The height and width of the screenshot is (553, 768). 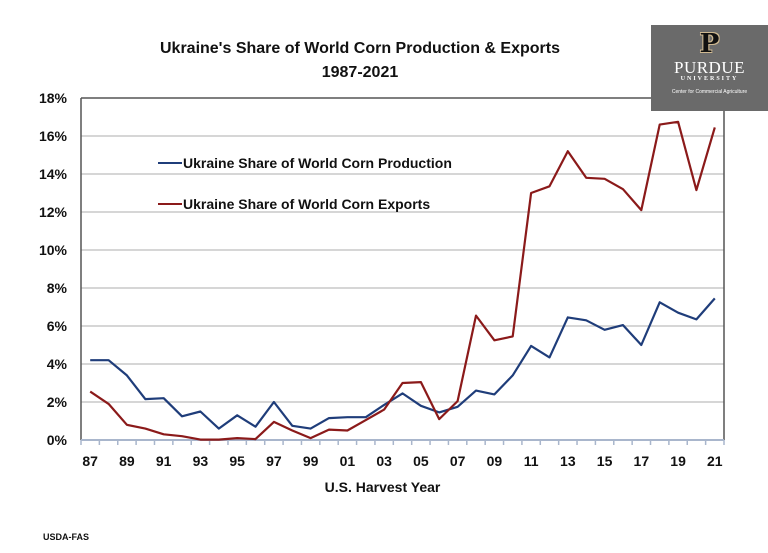 What do you see at coordinates (53, 174) in the screenshot?
I see `y-tick-label: 14%` at bounding box center [53, 174].